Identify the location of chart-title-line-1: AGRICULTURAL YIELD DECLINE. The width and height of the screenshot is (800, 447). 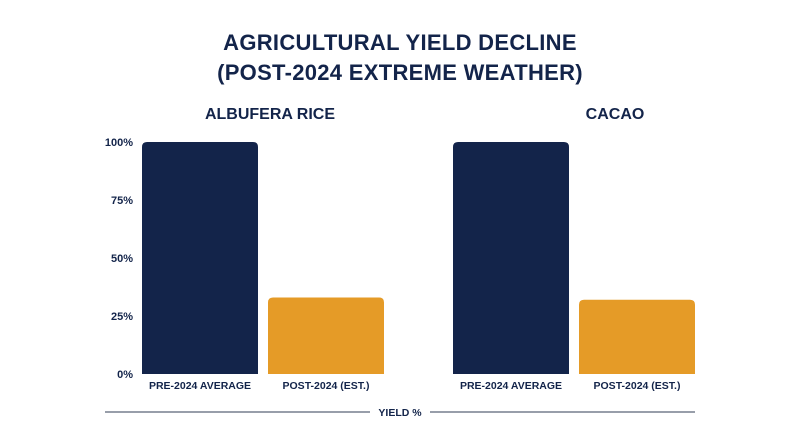
(400, 42).